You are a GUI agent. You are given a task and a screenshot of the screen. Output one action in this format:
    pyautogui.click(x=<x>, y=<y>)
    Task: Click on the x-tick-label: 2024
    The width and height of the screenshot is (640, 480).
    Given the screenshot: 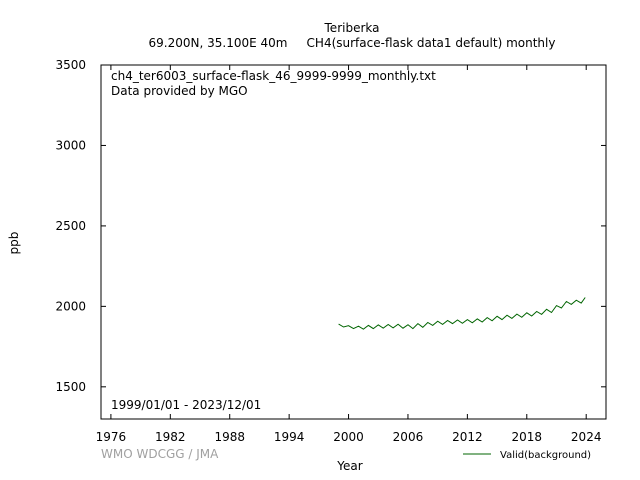 What is the action you would take?
    pyautogui.click(x=586, y=437)
    